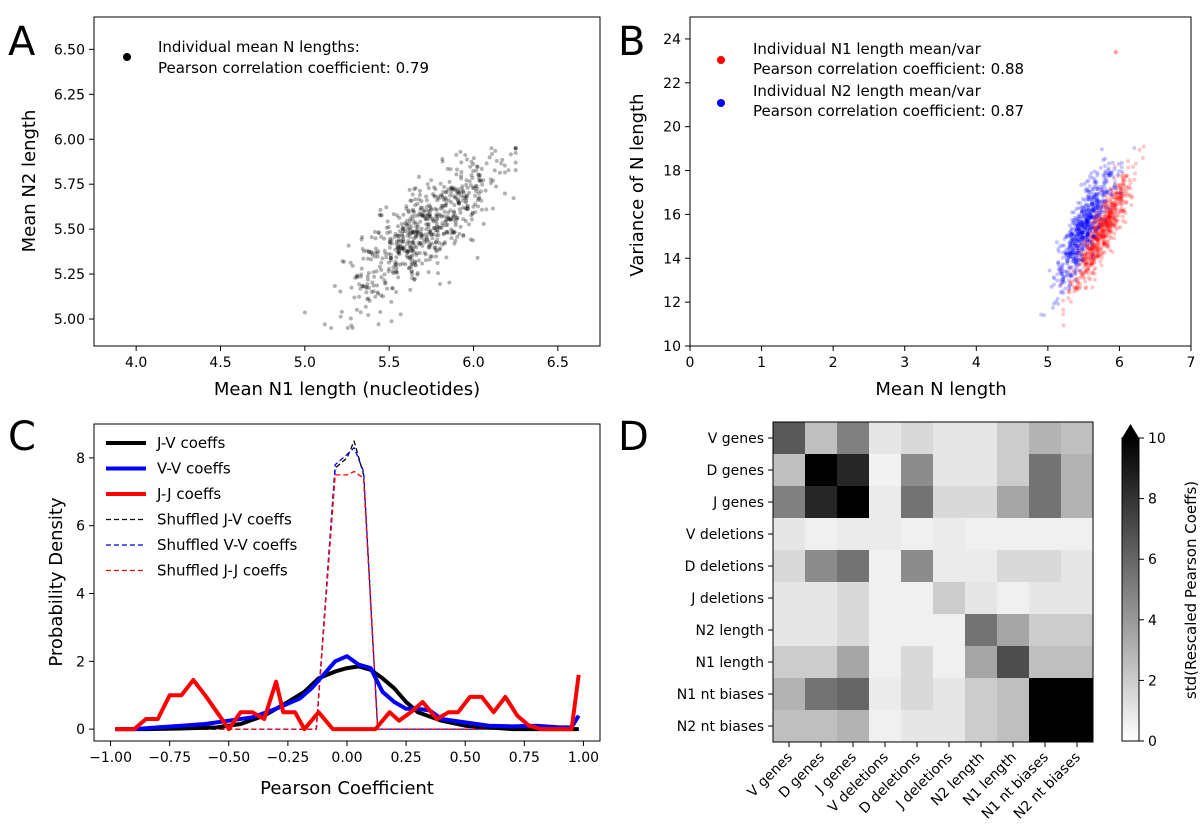  I want to click on panel-d-colorbar-tick-label: 2, so click(1152, 681).